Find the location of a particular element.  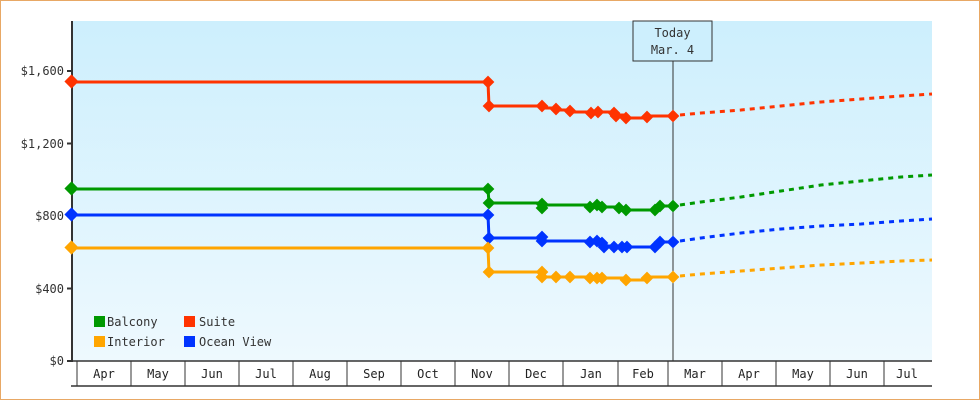

legend-swatch-interior is located at coordinates (99, 341).